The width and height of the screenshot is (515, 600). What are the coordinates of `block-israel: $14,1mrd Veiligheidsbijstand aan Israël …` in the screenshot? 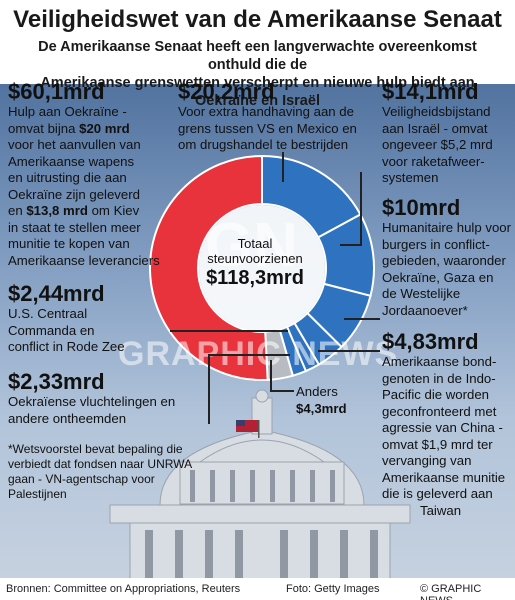 It's located at (447, 133).